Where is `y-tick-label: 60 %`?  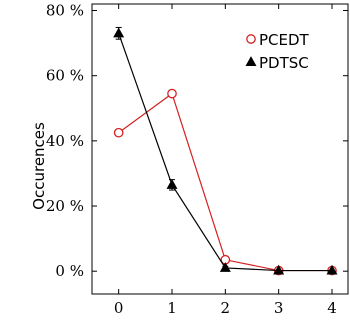
y-tick-label: 60 % is located at coordinates (65, 76).